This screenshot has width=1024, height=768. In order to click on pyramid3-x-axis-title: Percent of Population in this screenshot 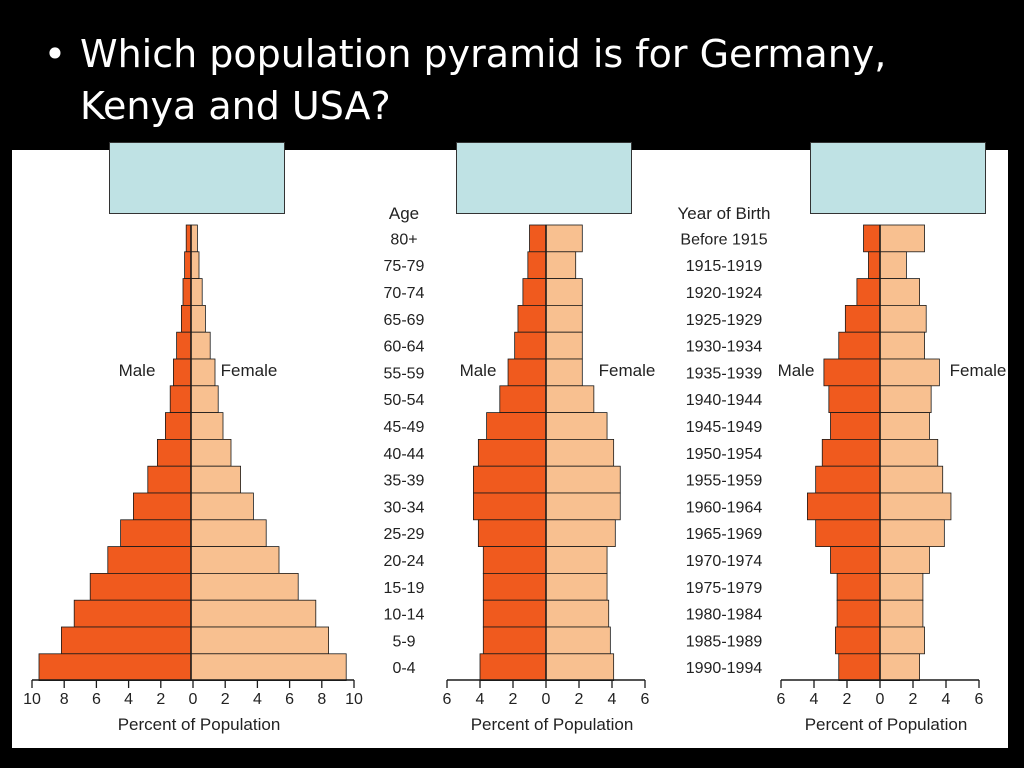, I will do `click(886, 724)`.